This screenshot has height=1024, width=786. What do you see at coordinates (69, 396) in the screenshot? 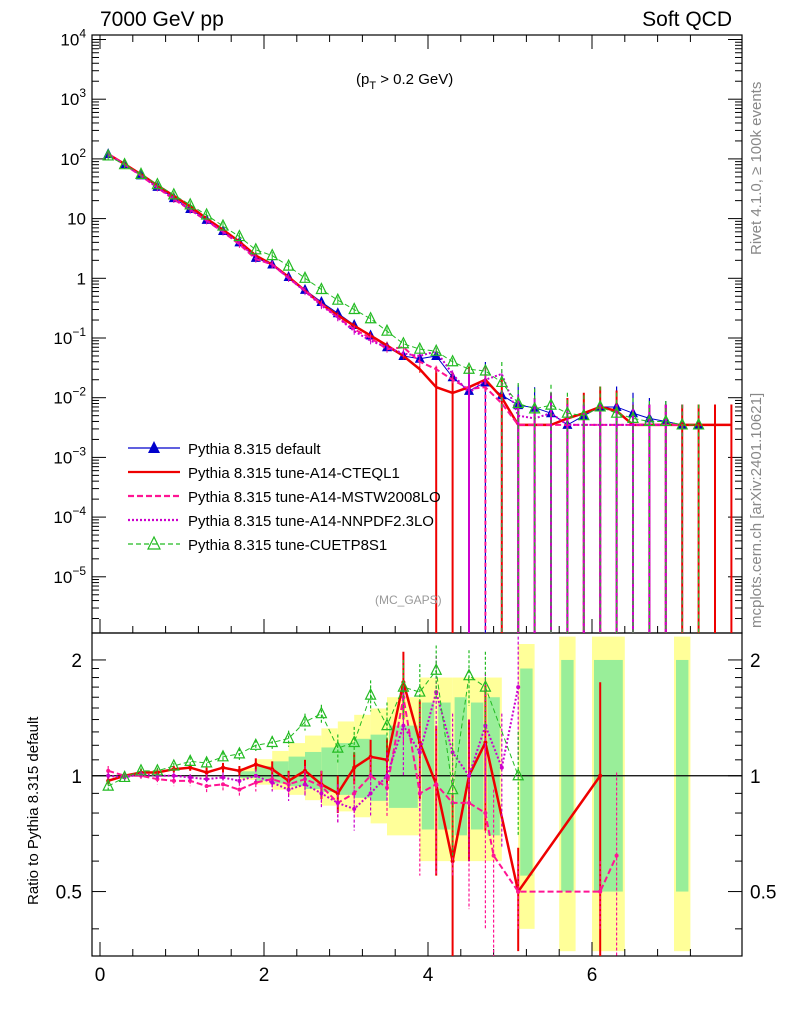
I see `y-tick-label: 10⁻²` at bounding box center [69, 396].